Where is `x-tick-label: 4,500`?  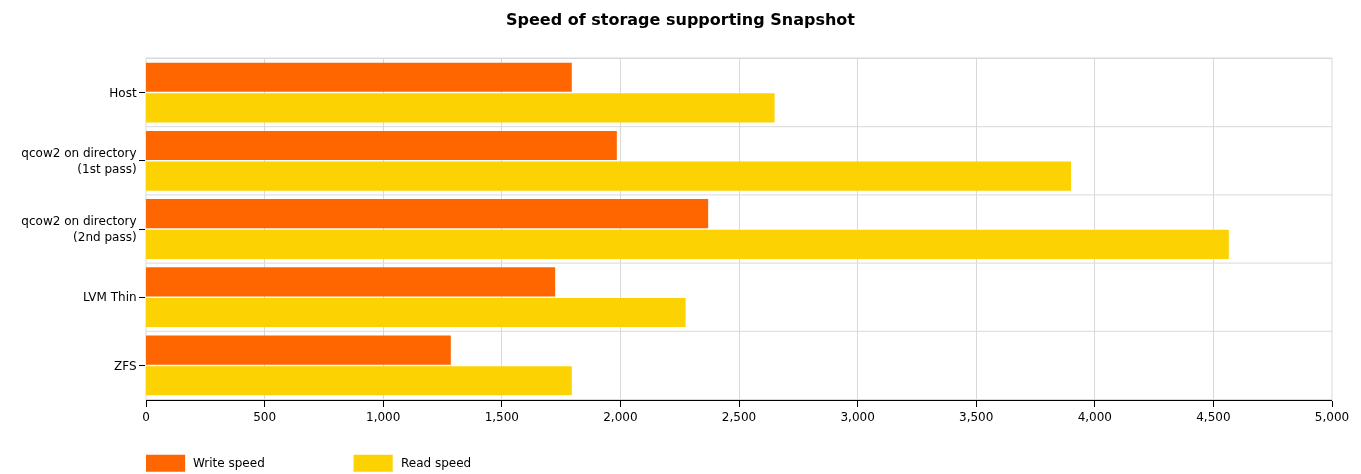
x-tick-label: 4,500 is located at coordinates (1213, 417).